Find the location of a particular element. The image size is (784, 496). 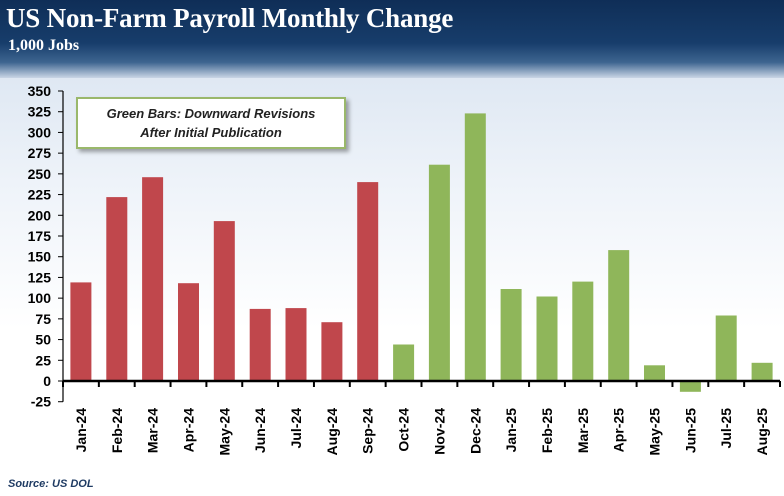

x-tick-label: Jun-24 is located at coordinates (260, 430).